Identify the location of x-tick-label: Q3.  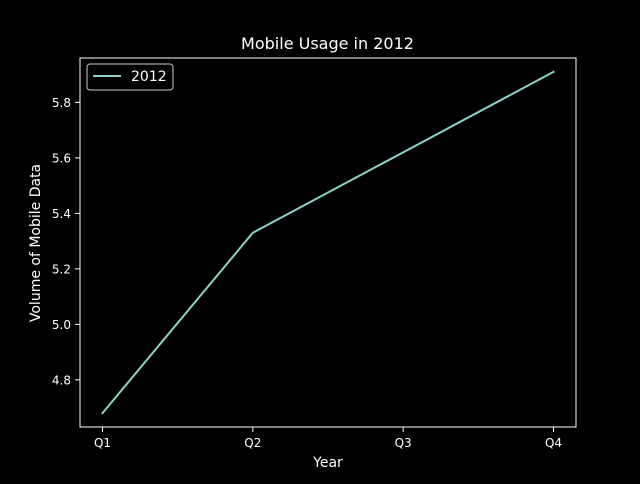
(403, 443).